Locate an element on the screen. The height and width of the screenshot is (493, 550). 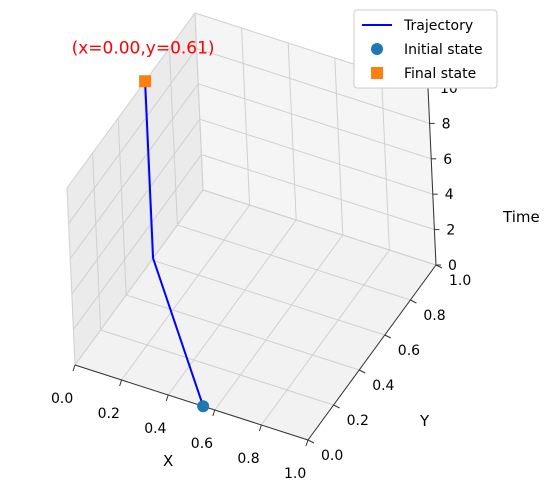
y-tick-label: 0.4 is located at coordinates (383, 386).